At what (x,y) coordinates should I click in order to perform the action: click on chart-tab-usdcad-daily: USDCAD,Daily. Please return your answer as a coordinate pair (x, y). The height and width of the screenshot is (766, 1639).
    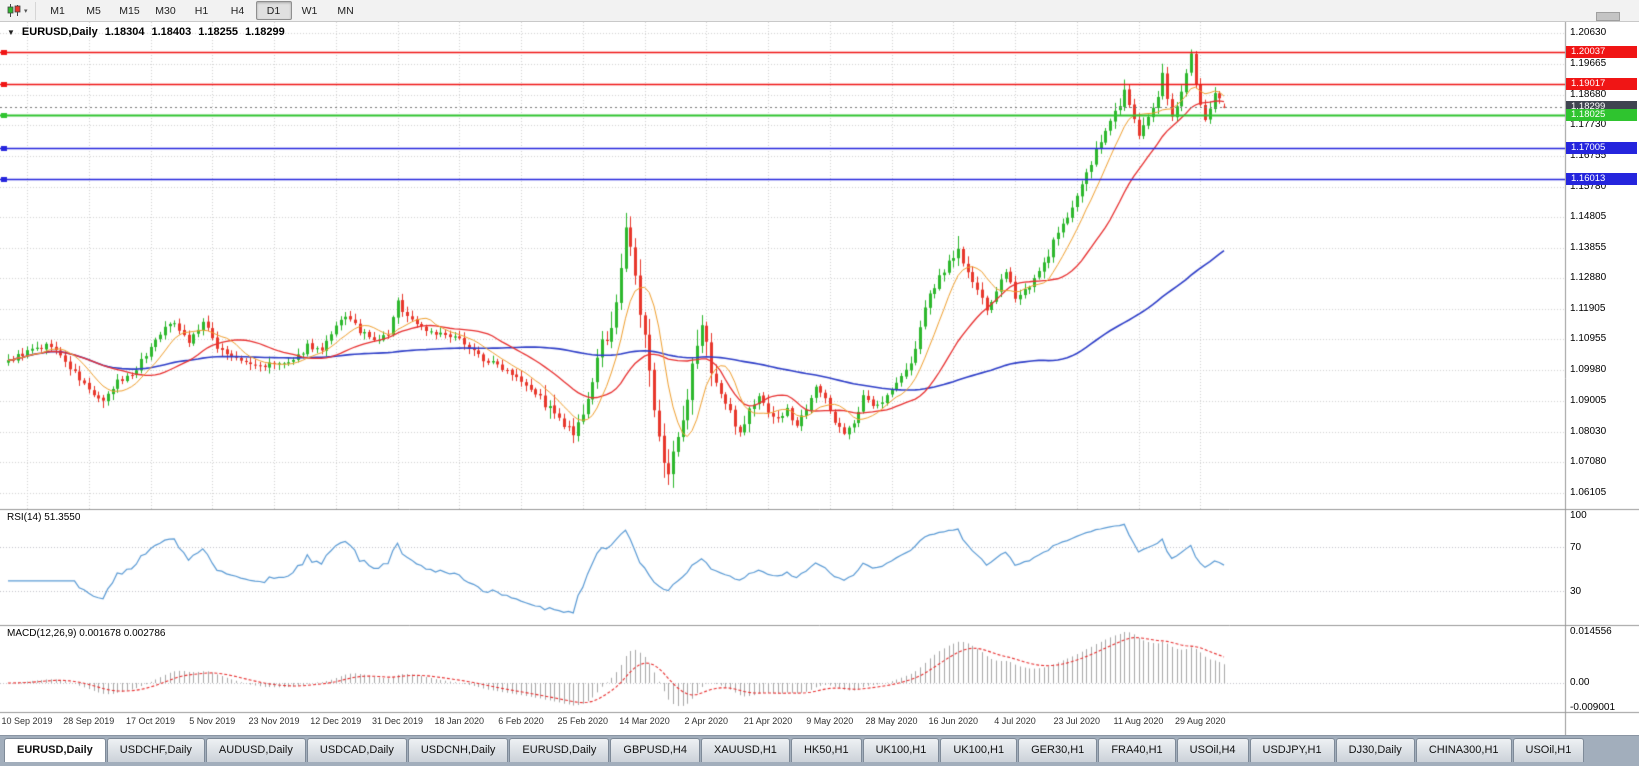
    Looking at the image, I should click on (356, 750).